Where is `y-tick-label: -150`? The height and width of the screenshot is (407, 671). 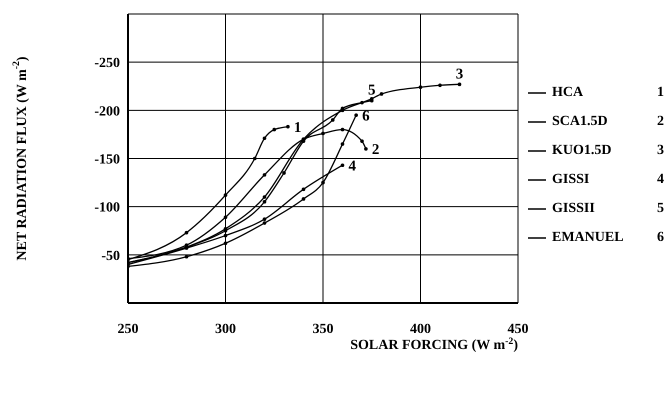 y-tick-label: -150 is located at coordinates (107, 160).